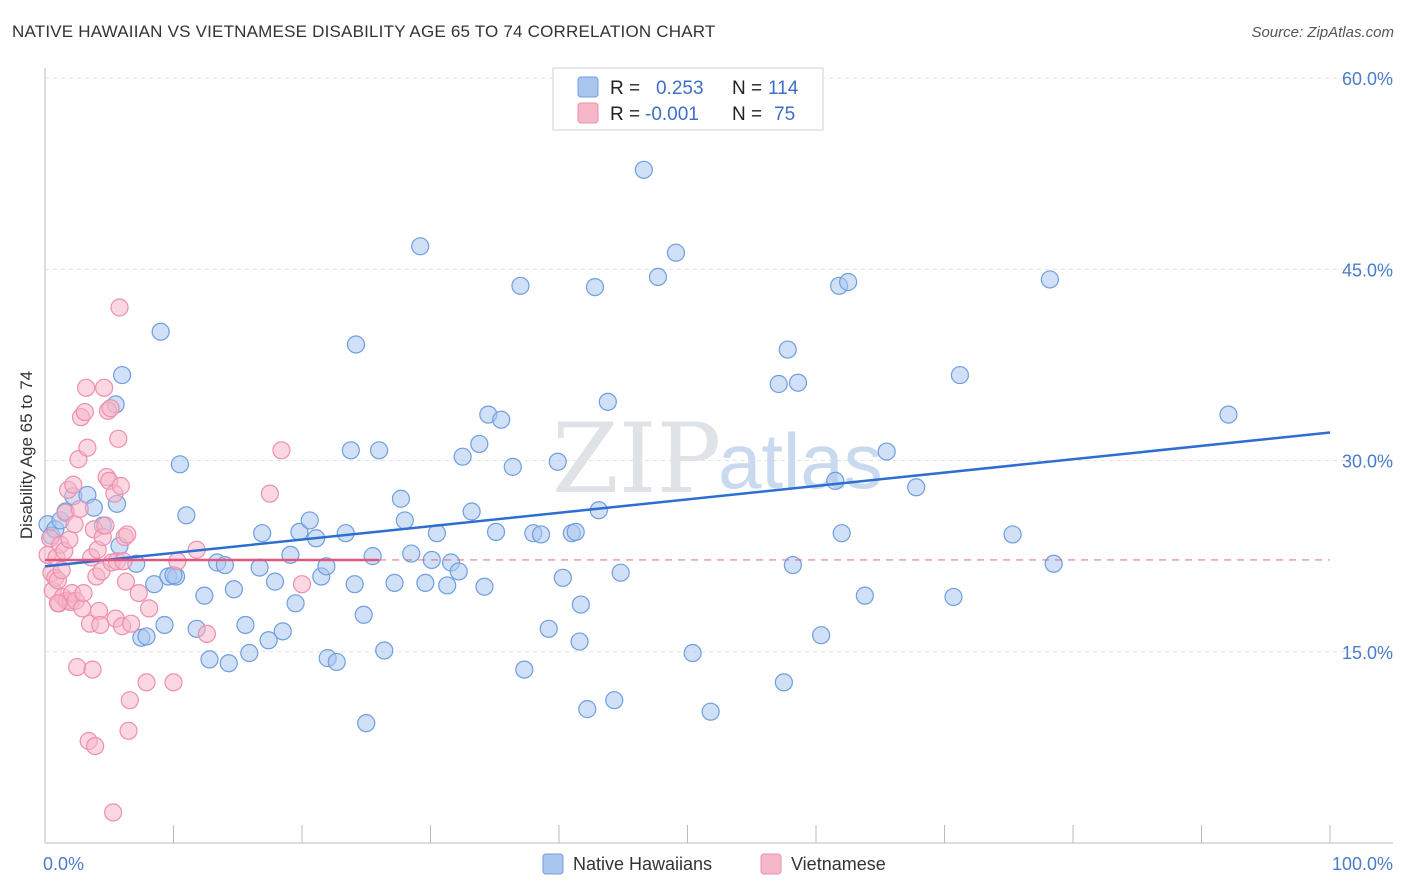  Describe the element at coordinates (625, 88) in the screenshot. I see `legend-r-label-1: R =` at that location.